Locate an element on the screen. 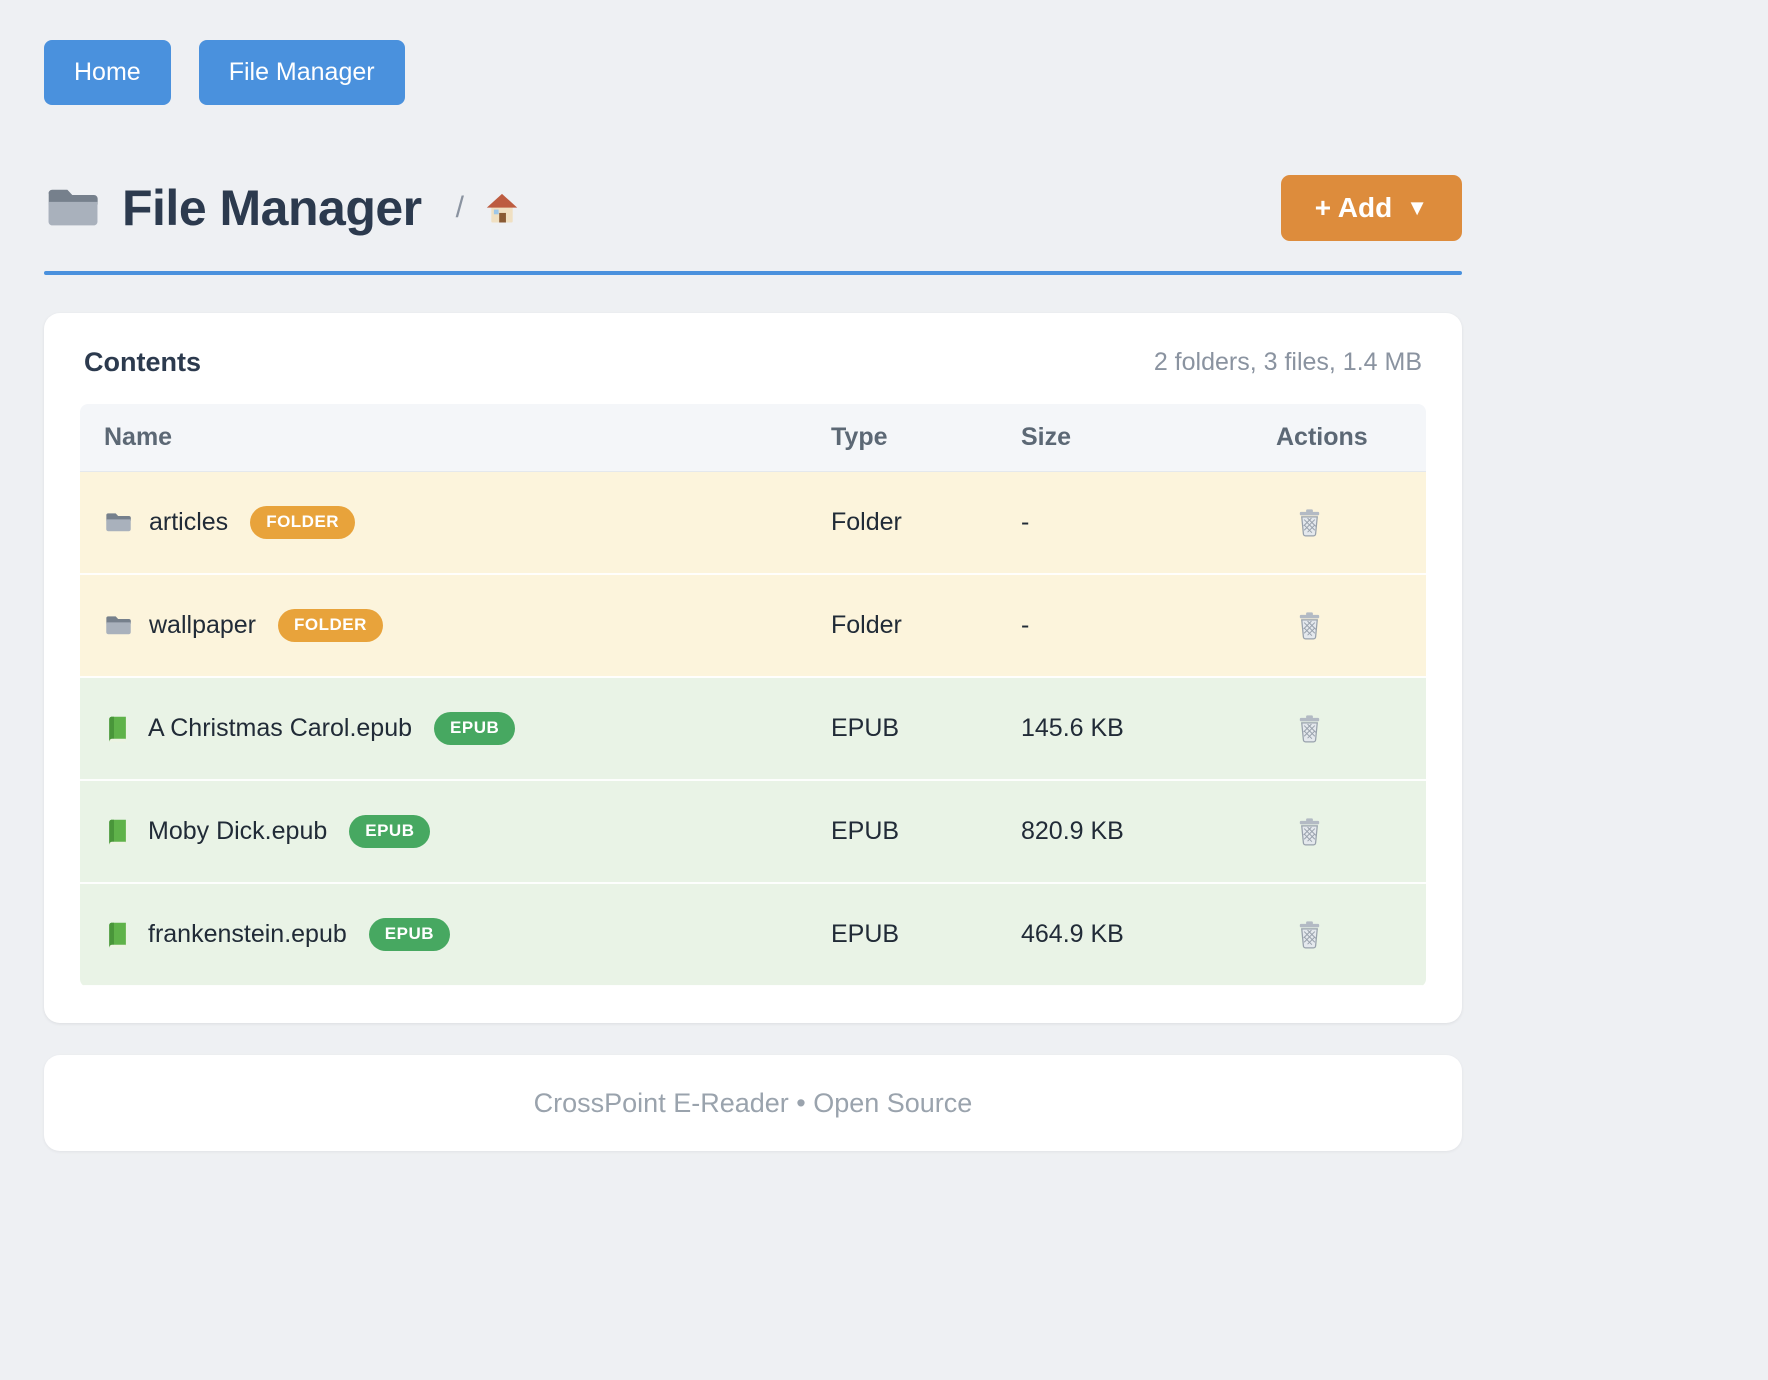 Image resolution: width=1768 pixels, height=1380 pixels. file-name: Moby Dick.epub is located at coordinates (238, 831).